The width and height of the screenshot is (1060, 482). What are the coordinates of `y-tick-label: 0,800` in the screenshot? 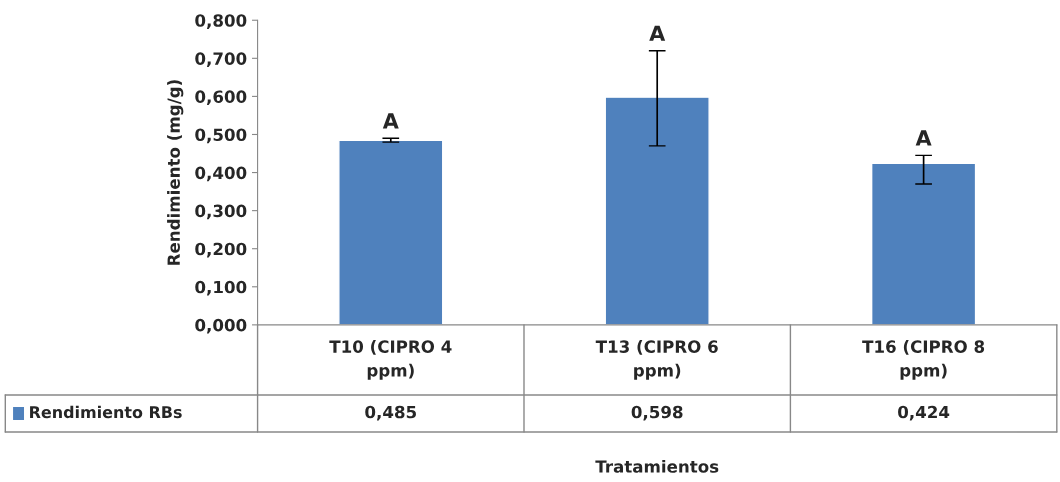 It's located at (221, 21).